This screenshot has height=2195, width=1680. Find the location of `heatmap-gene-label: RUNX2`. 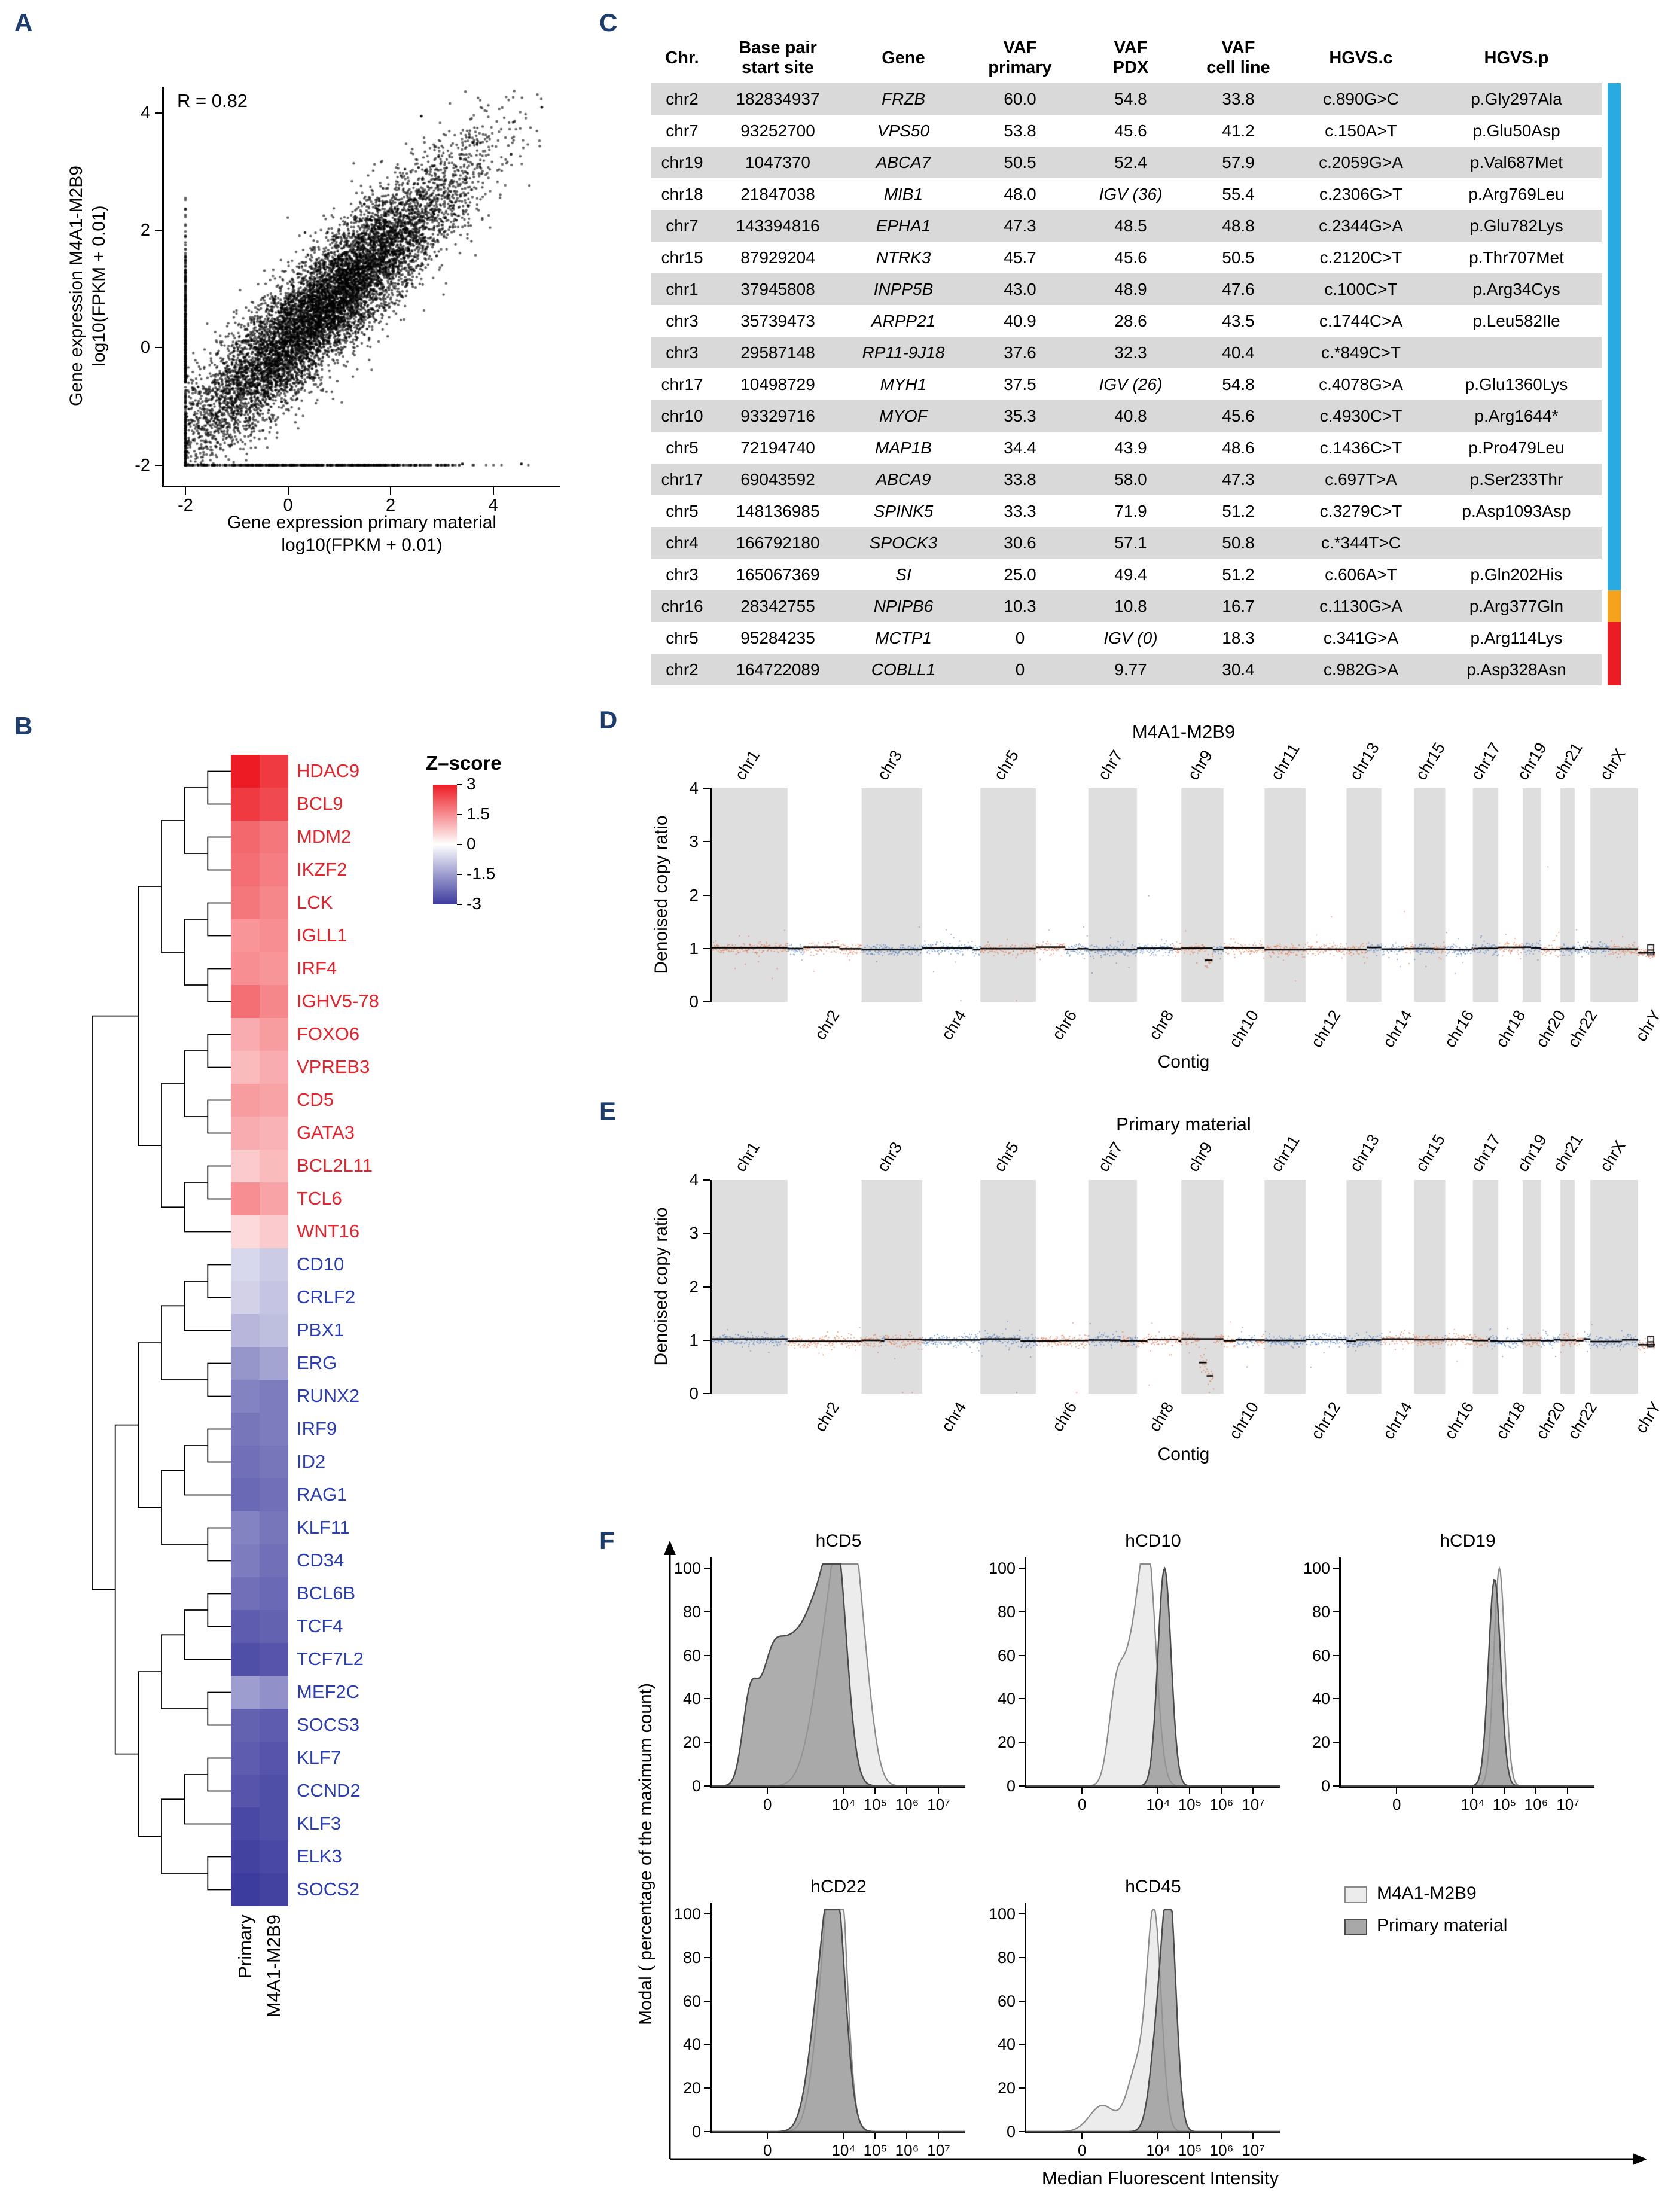

heatmap-gene-label: RUNX2 is located at coordinates (328, 1395).